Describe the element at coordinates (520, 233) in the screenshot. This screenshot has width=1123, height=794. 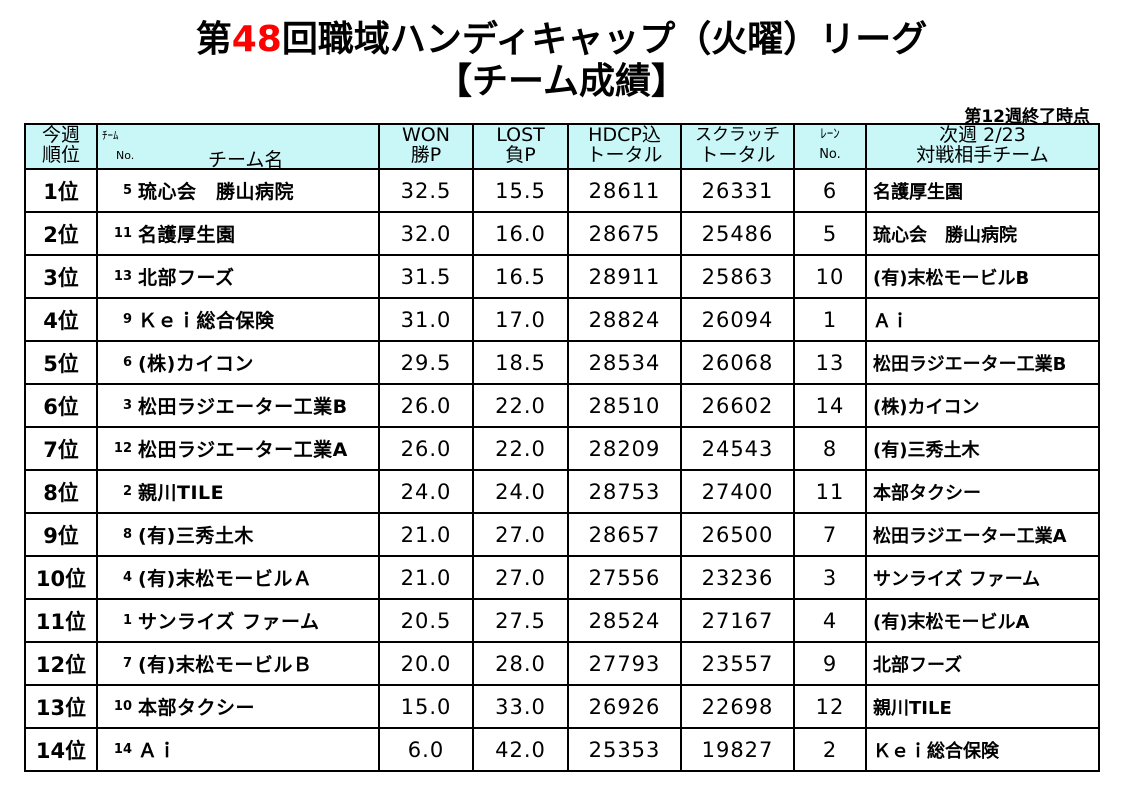
I see `lost-cell: 16.0` at that location.